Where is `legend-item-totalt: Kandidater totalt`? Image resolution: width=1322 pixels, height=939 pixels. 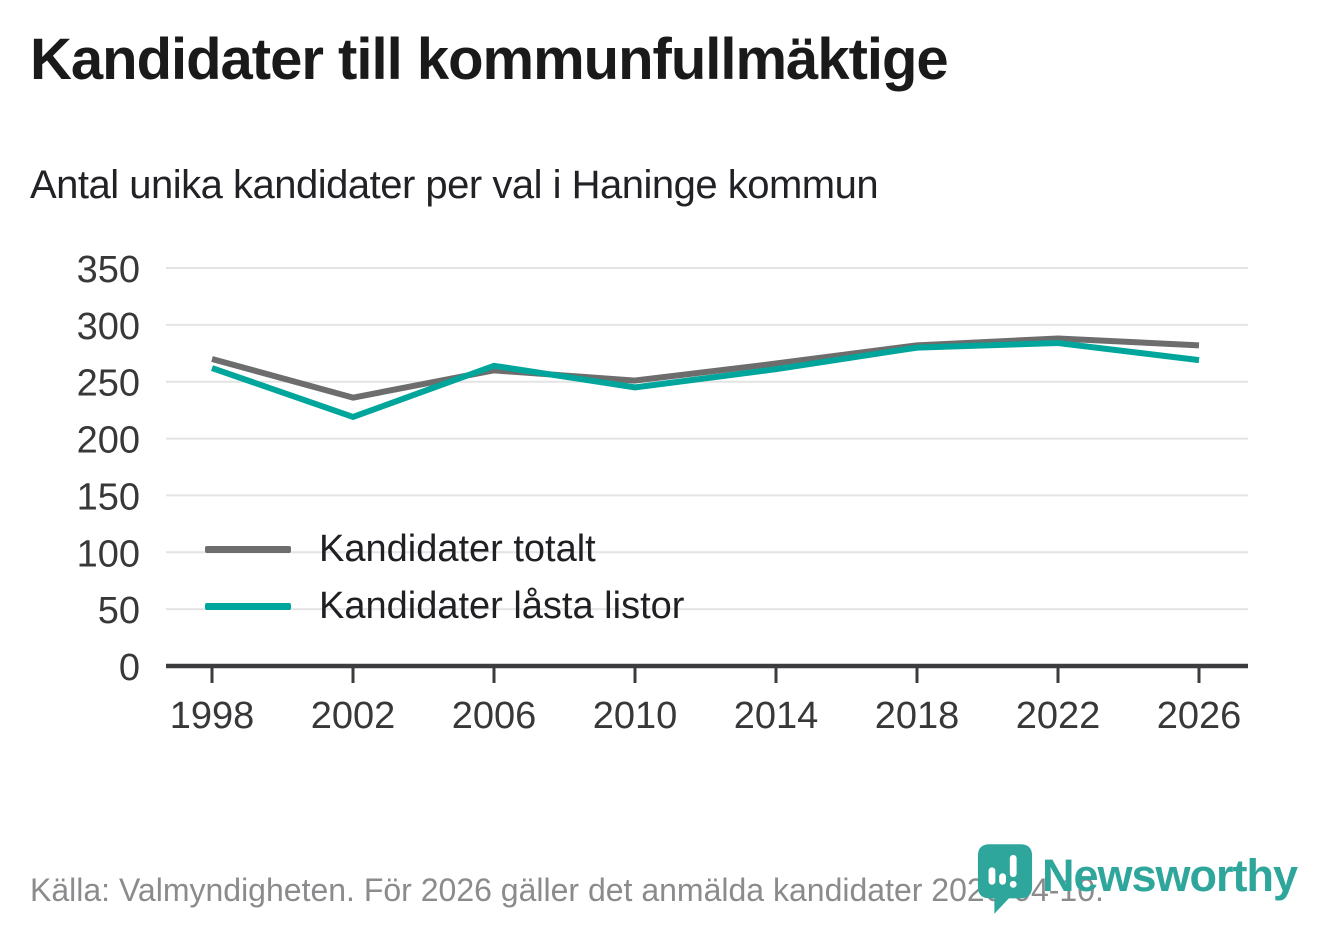
legend-item-totalt: Kandidater totalt is located at coordinates (444, 549).